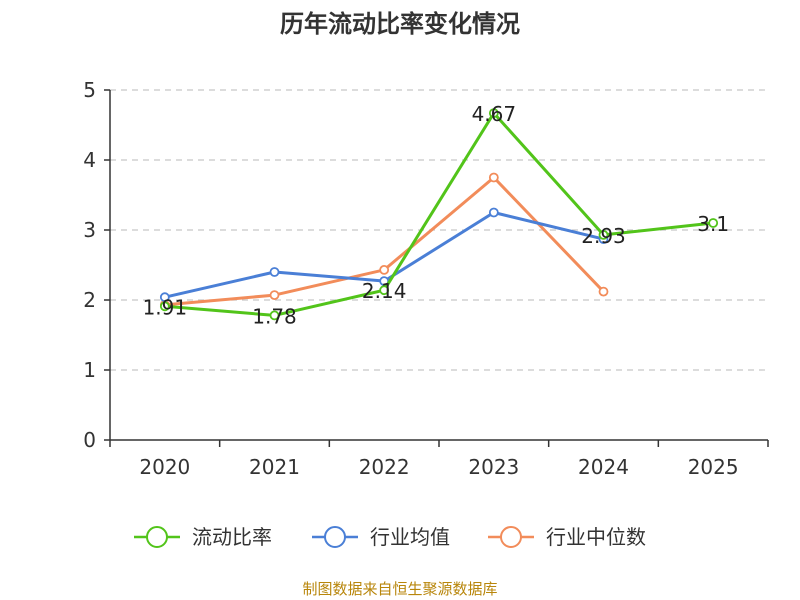  Describe the element at coordinates (89, 300) in the screenshot. I see `y-tick-label: 2` at that location.